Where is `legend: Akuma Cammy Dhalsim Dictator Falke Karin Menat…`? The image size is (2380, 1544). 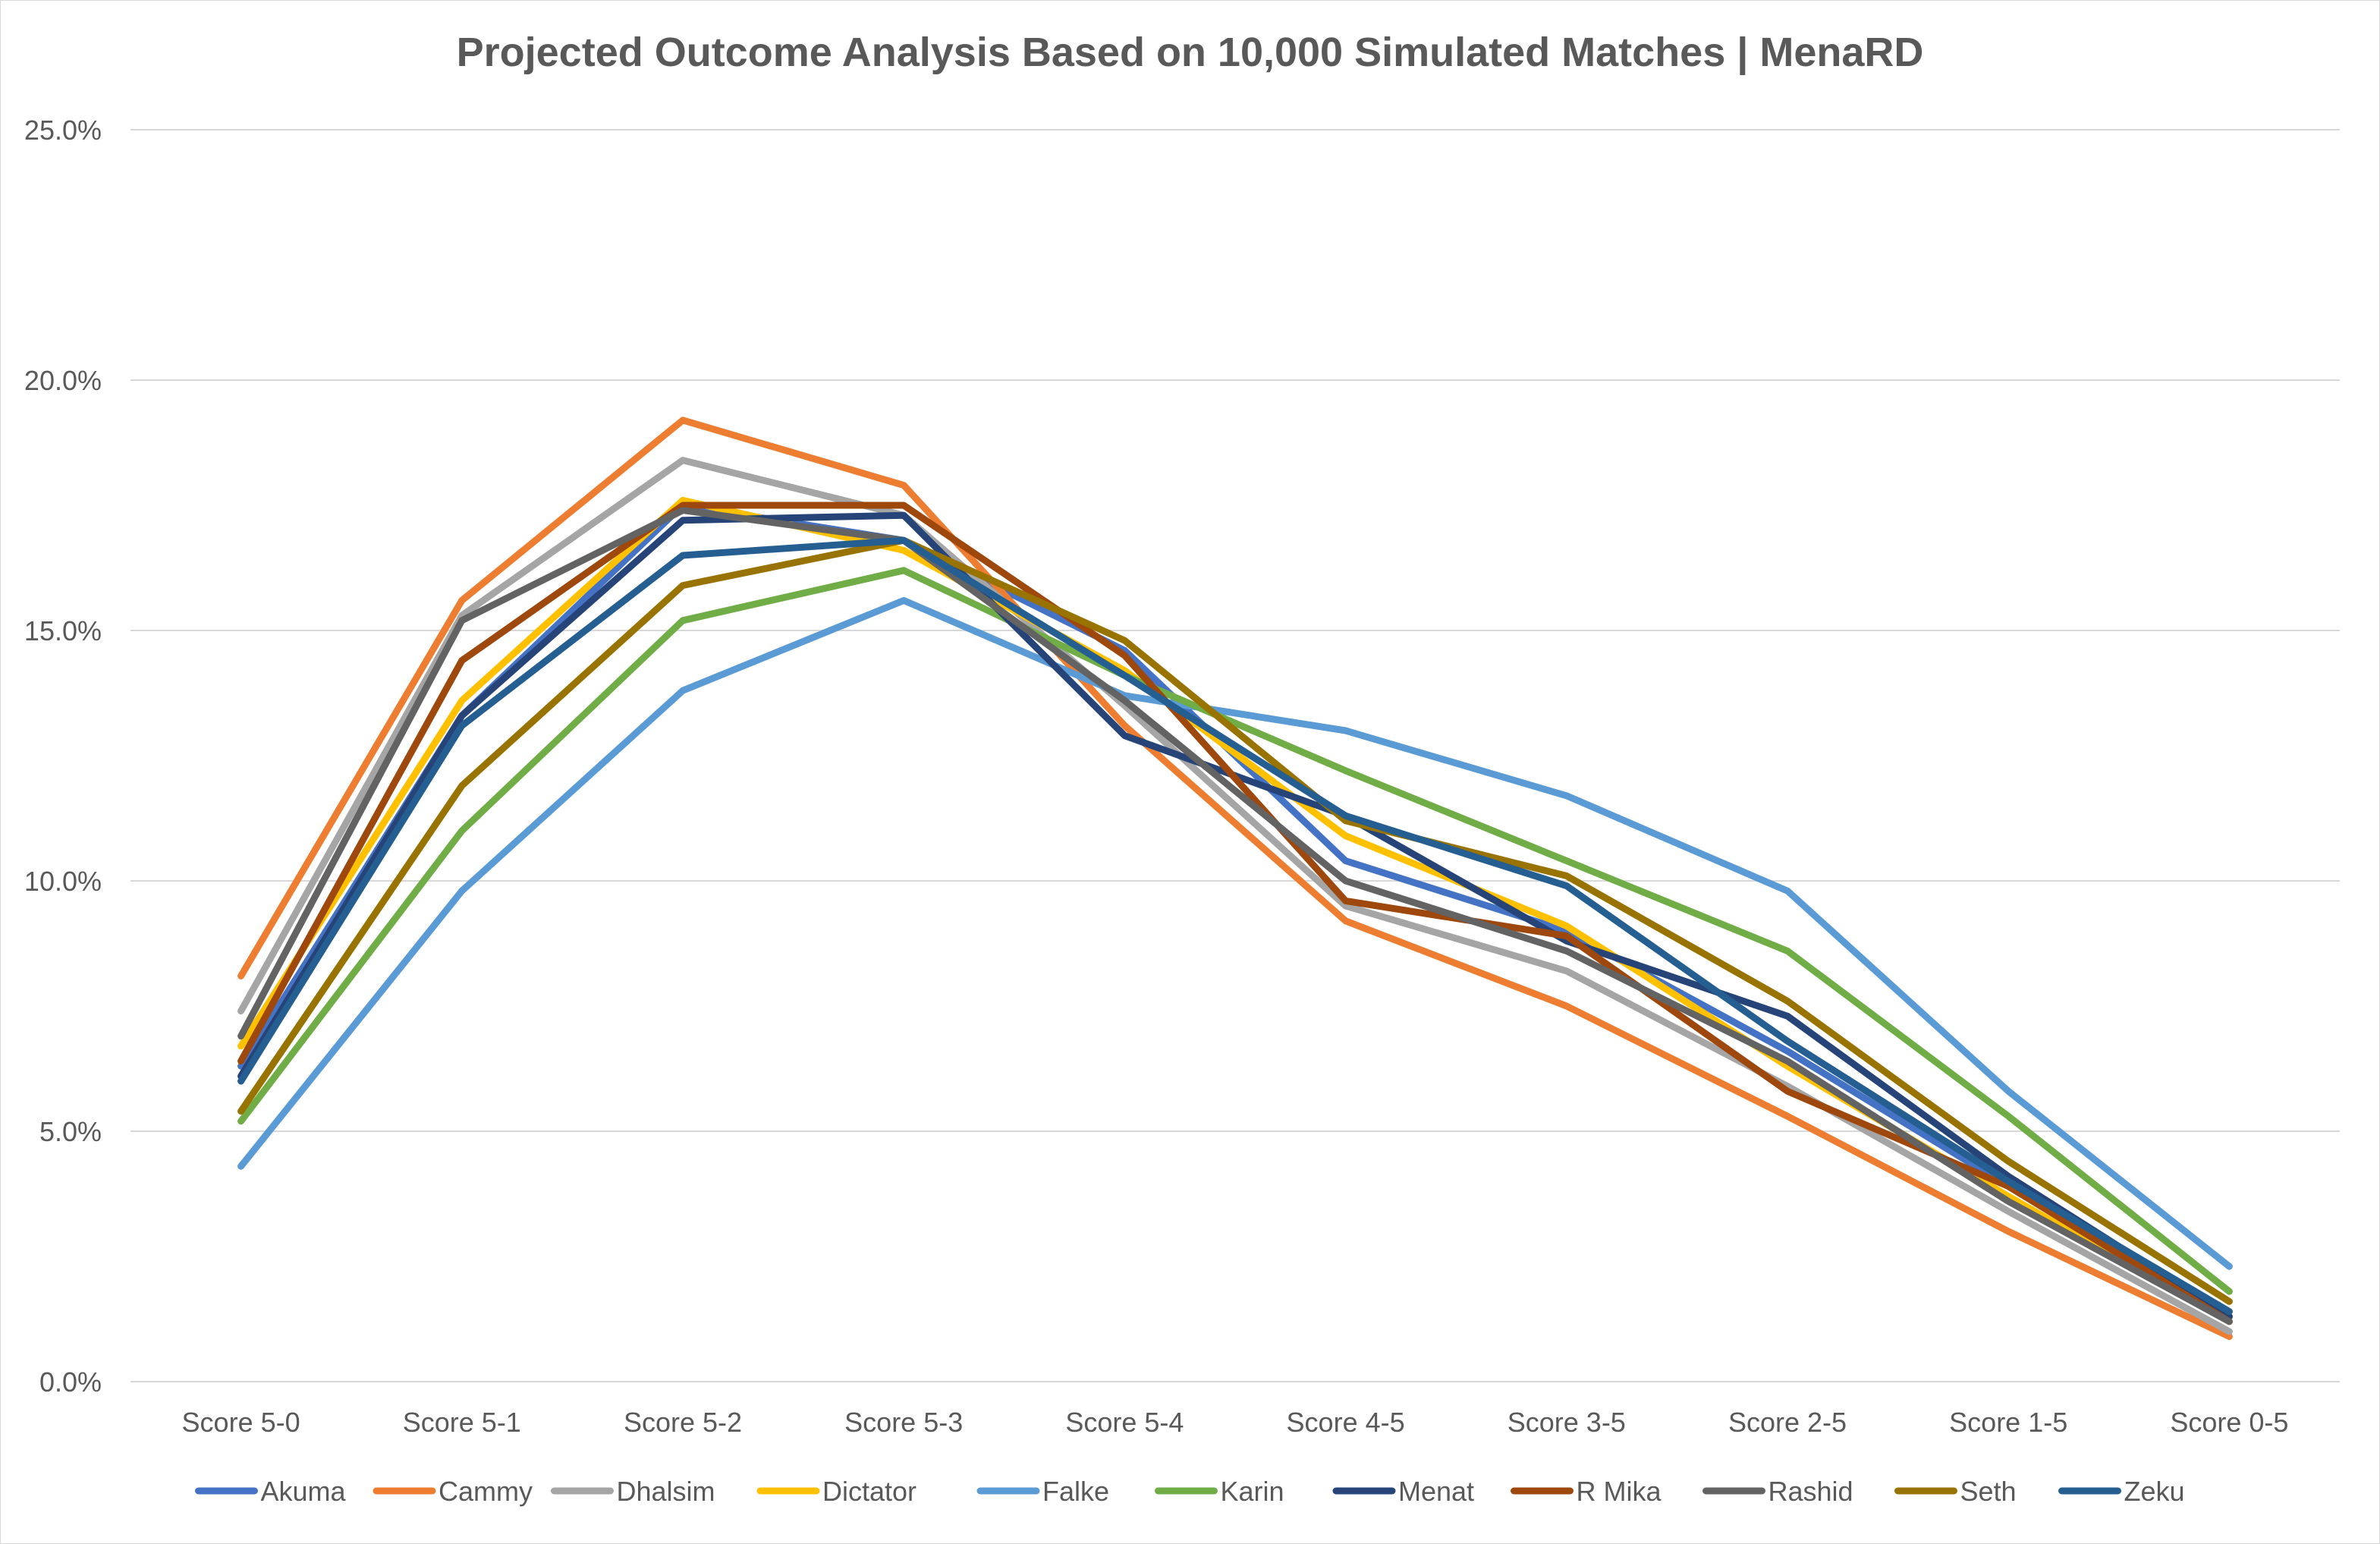 legend: Akuma Cammy Dhalsim Dictator Falke Karin Menat… is located at coordinates (1190, 1491).